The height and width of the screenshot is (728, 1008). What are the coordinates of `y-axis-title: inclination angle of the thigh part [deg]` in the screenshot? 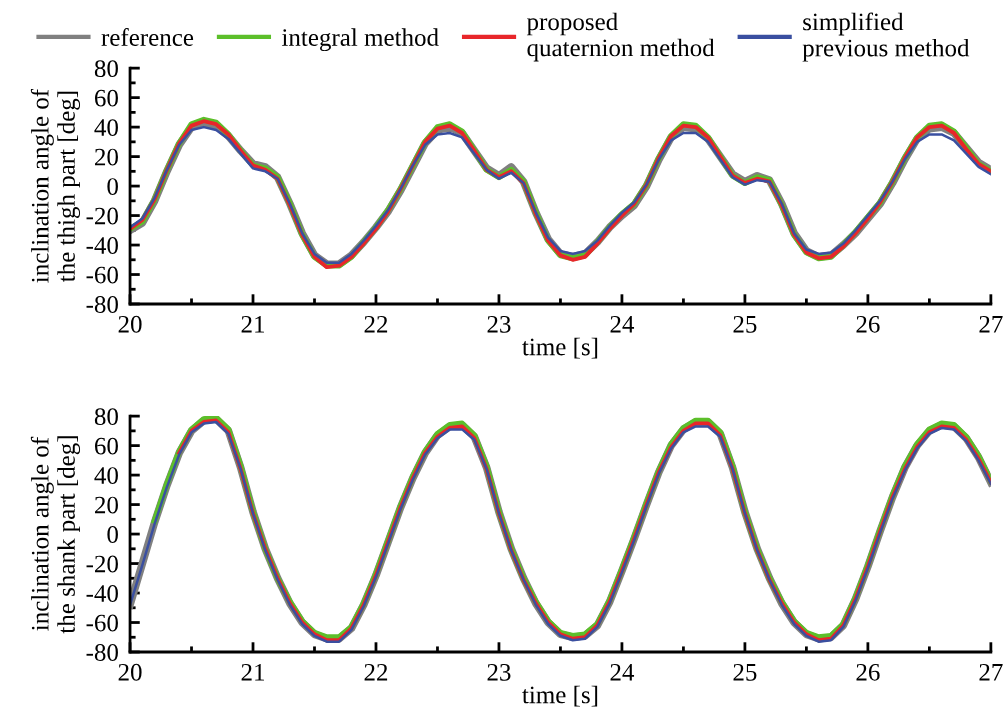 It's located at (55, 185).